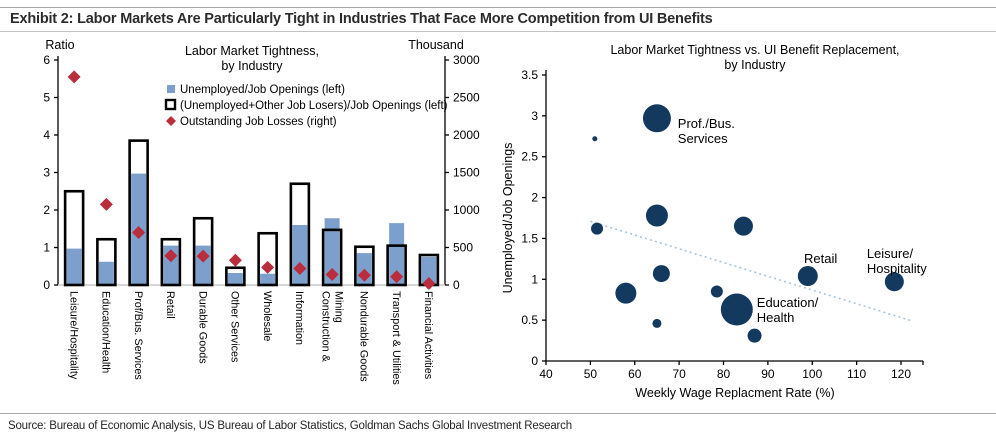  What do you see at coordinates (591, 374) in the screenshot?
I see `scatter-x-tick-label: 50` at bounding box center [591, 374].